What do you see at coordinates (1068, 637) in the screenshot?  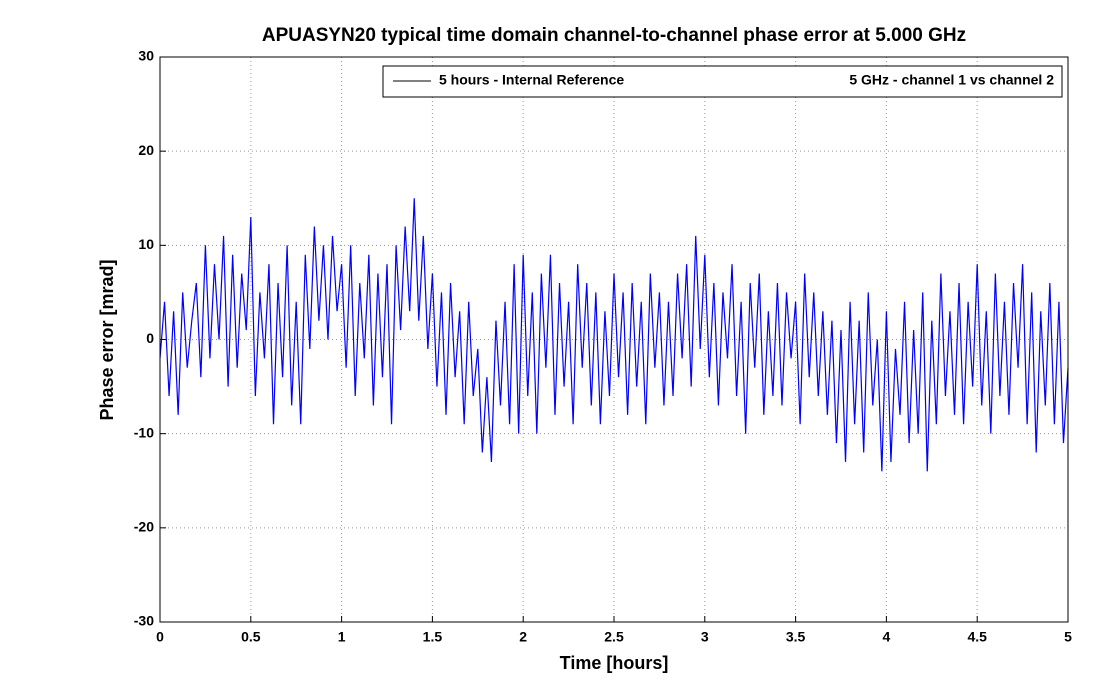 I see `x-tick-label: 5` at bounding box center [1068, 637].